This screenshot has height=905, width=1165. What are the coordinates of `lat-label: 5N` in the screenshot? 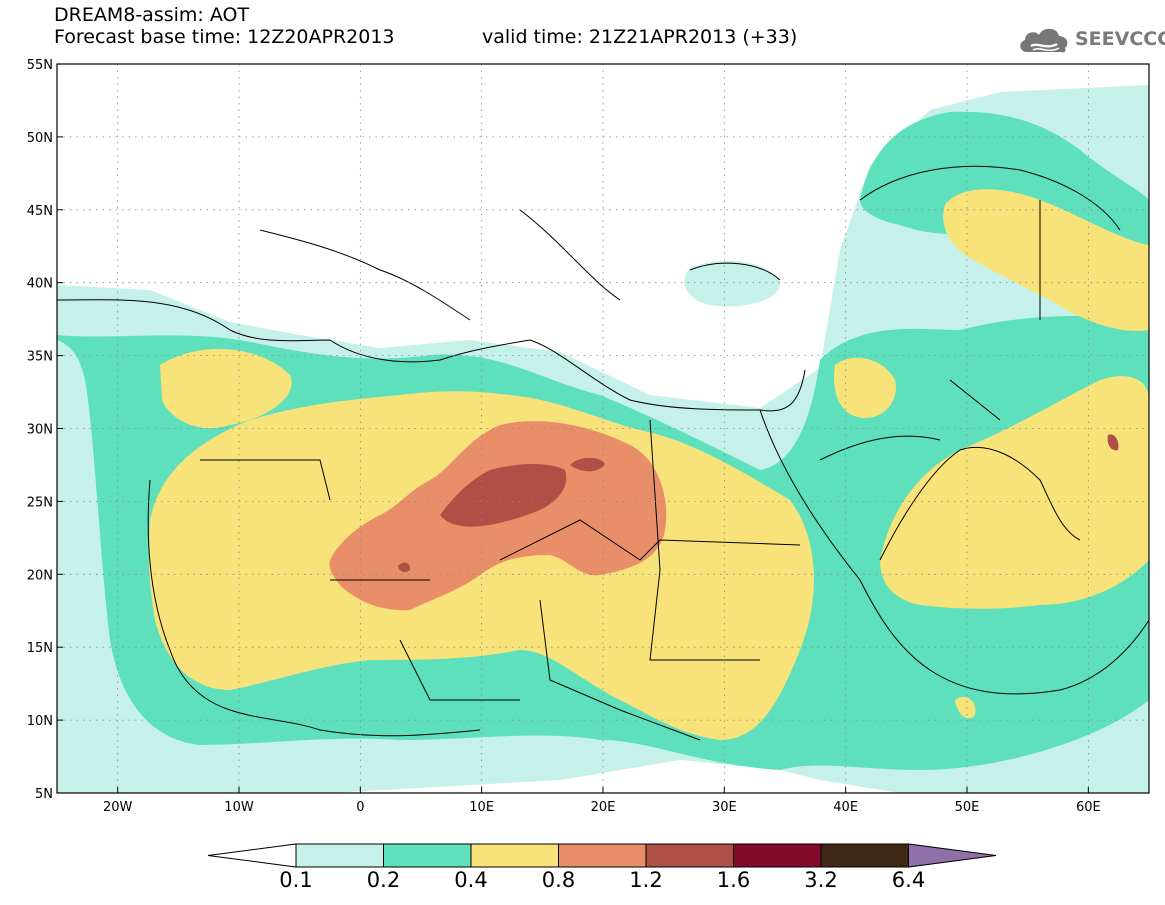 It's located at (44, 794).